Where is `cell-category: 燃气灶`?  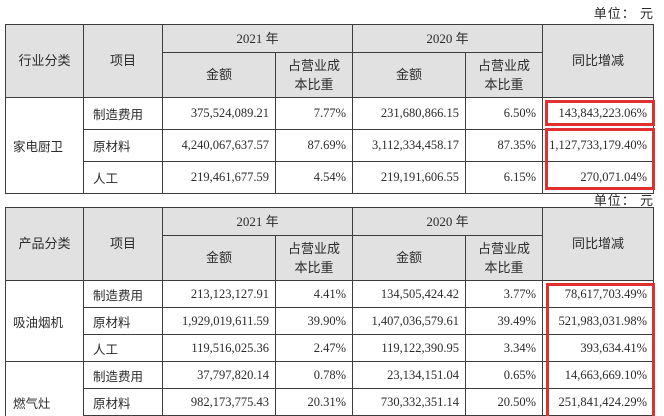
cell-category: 燃气灶 is located at coordinates (44, 388).